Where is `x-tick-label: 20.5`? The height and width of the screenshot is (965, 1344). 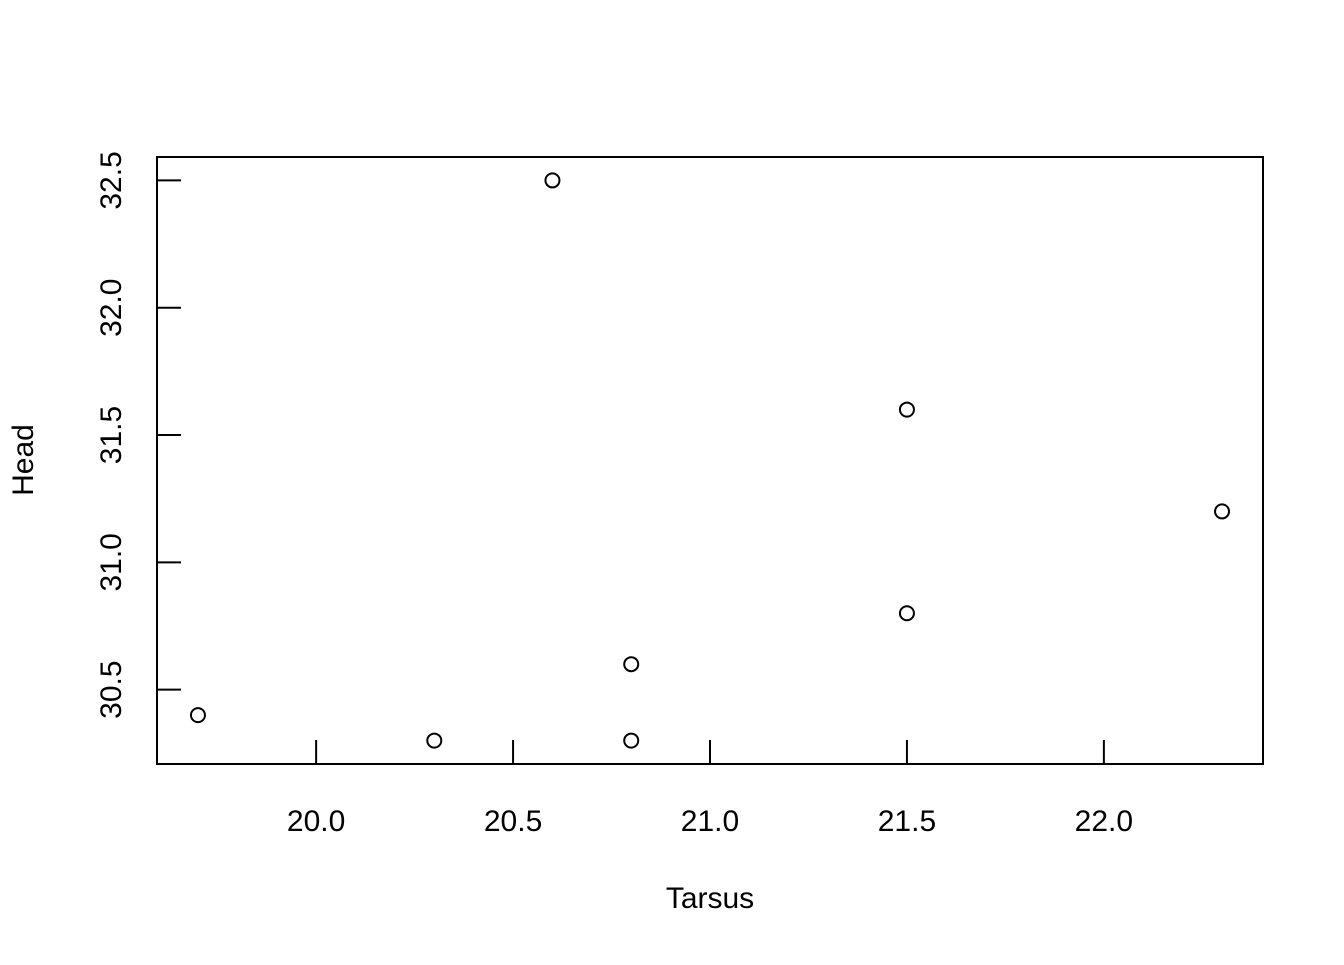 x-tick-label: 20.5 is located at coordinates (513, 821).